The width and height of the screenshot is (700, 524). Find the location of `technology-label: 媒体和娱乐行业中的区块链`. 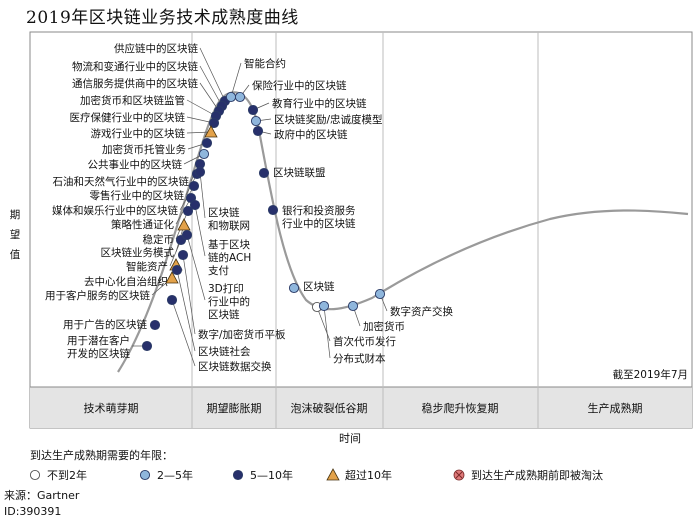

technology-label: 媒体和娱乐行业中的区块链 is located at coordinates (115, 210).